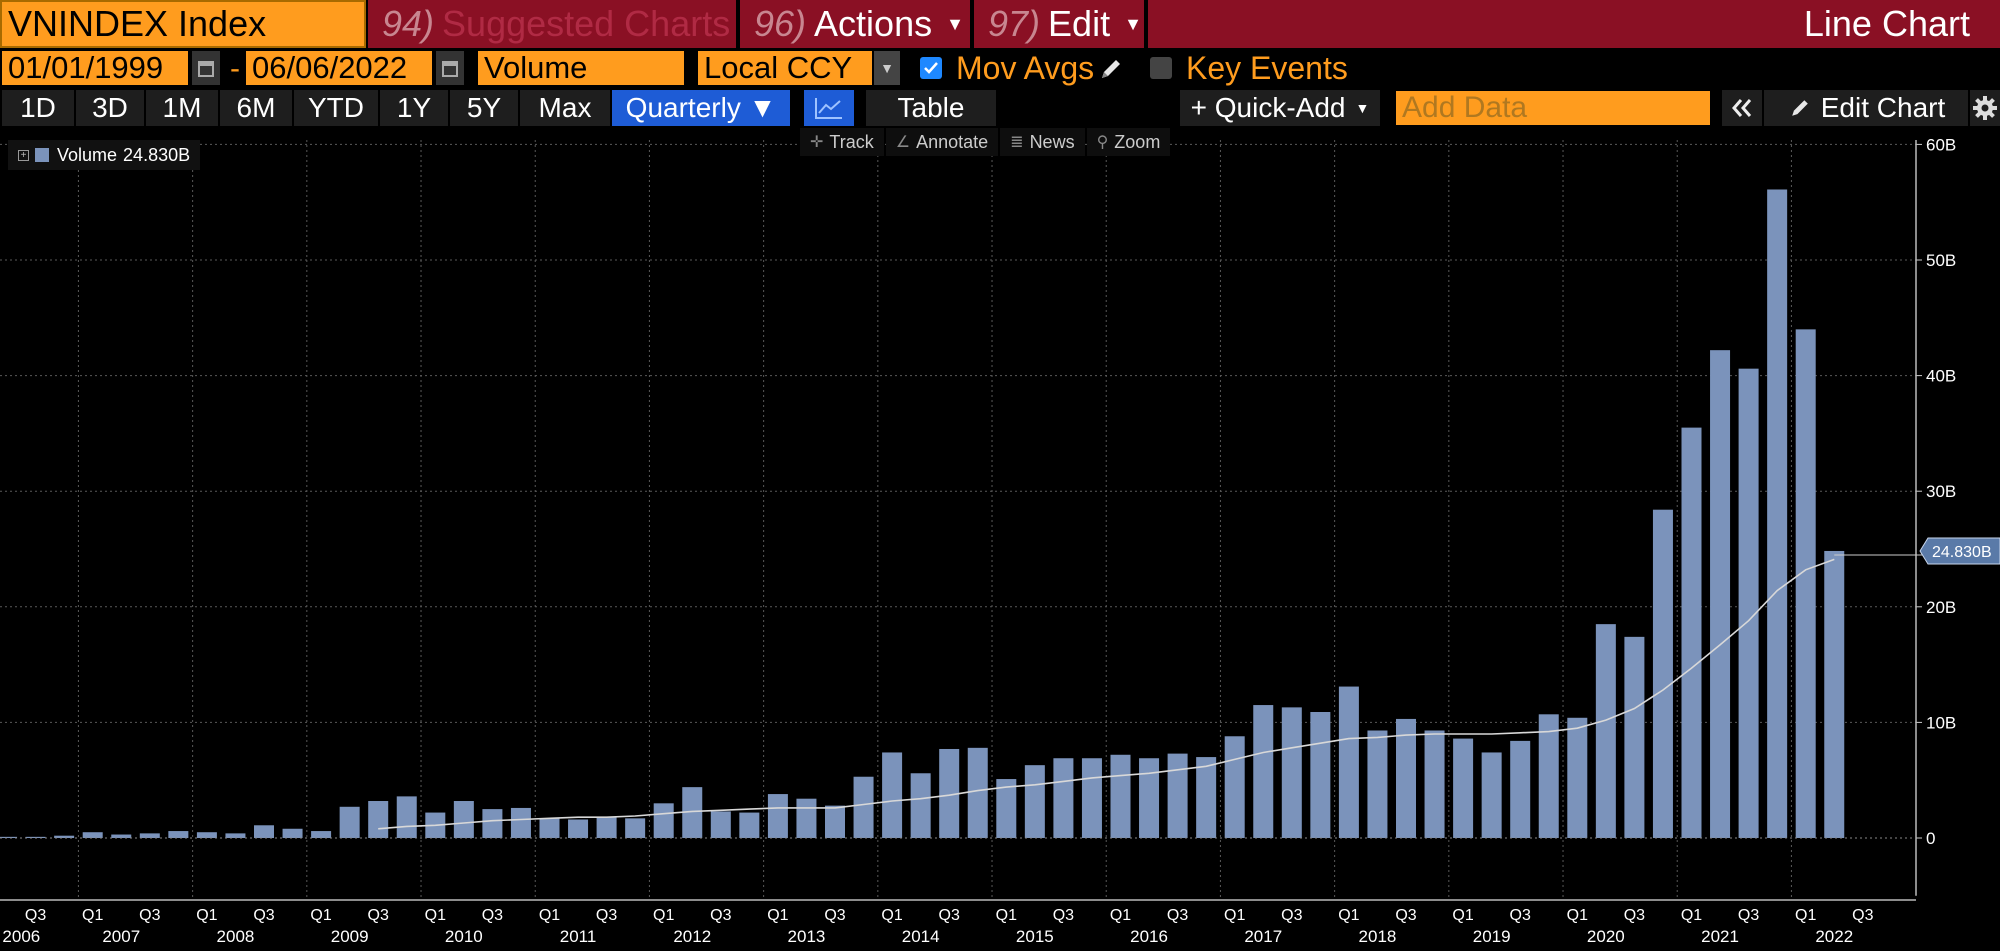  Describe the element at coordinates (1465, 107) in the screenshot. I see `add-data-placeholder: Add Data` at that location.